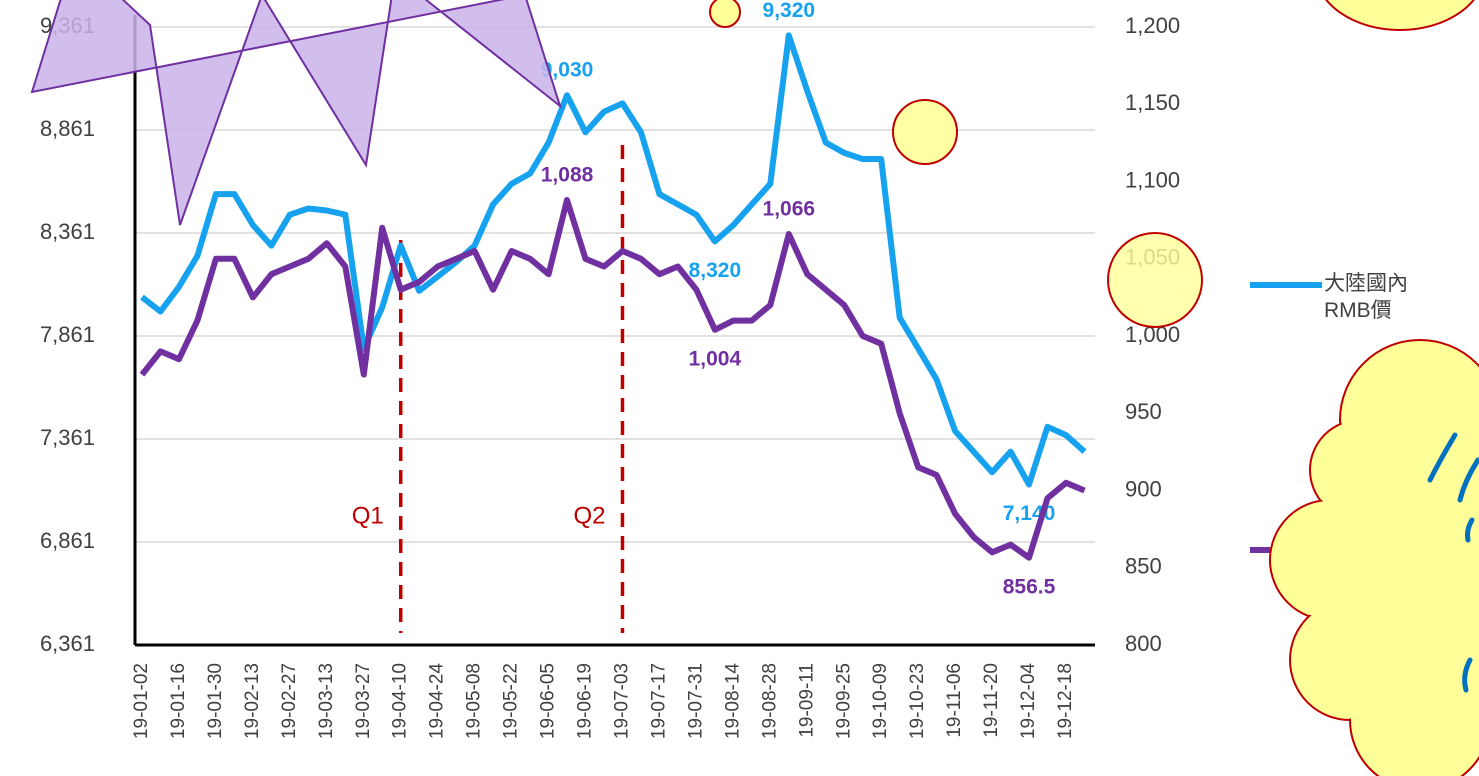  What do you see at coordinates (1152, 102) in the screenshot?
I see `y2-tick-label: 1,150` at bounding box center [1152, 102].